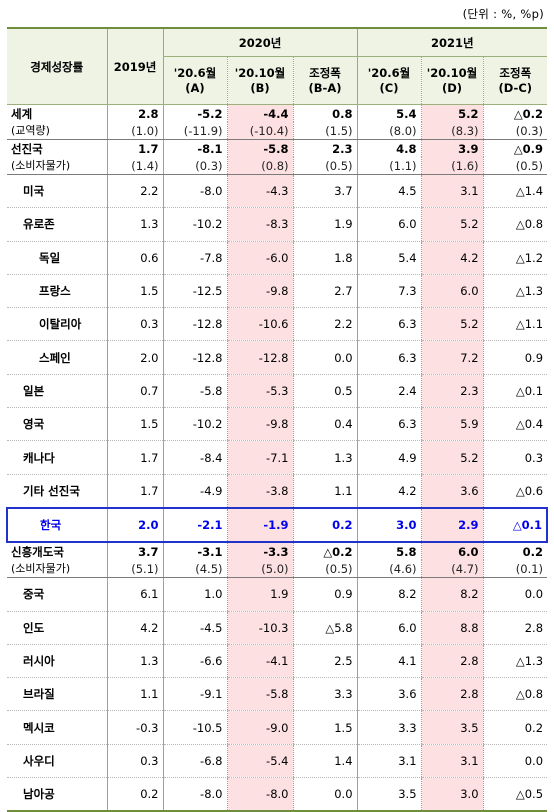  Describe the element at coordinates (57, 569) in the screenshot. I see `emerging-sublabel: (소비자물가)` at that location.